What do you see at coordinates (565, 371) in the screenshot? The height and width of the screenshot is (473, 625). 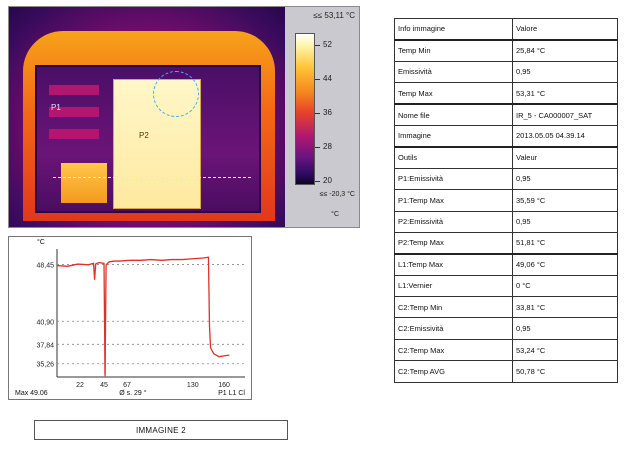 I see `table-cell-value: 50,78 °C` at bounding box center [565, 371].